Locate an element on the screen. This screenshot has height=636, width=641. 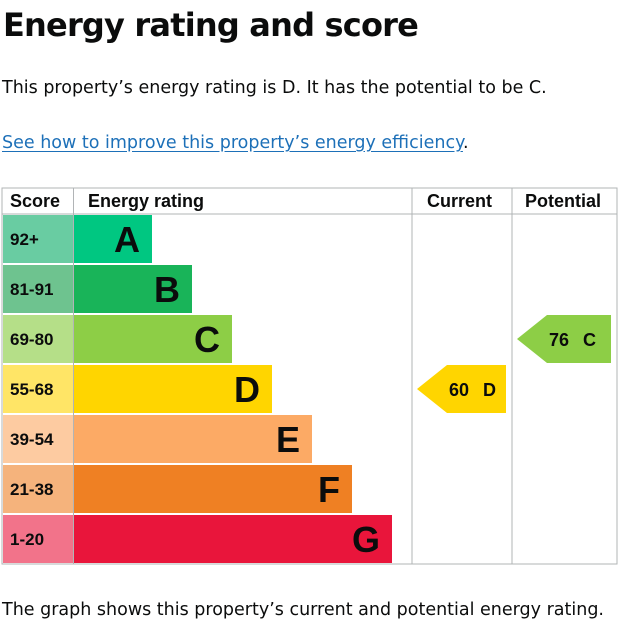
score-cell-c is located at coordinates (38, 339).